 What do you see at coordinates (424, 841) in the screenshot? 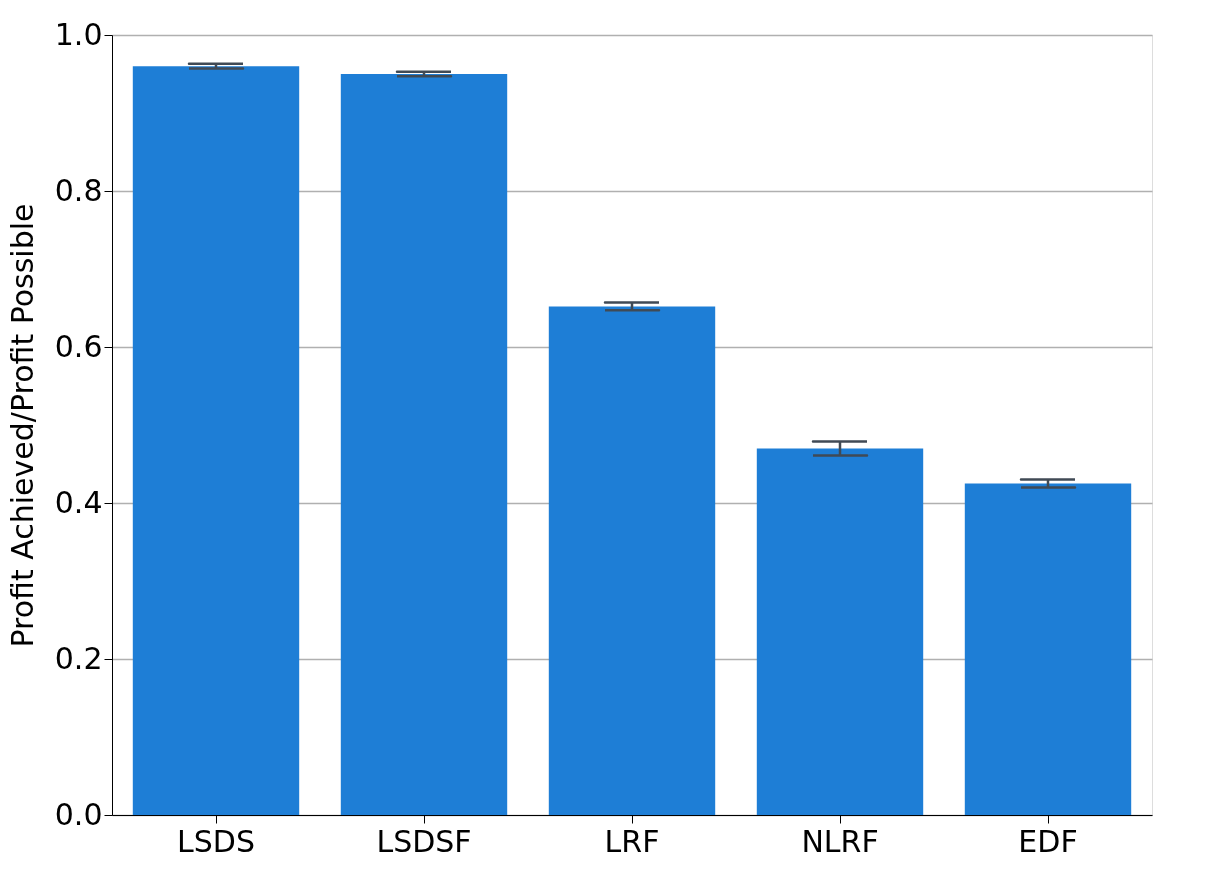
I see `x-tick-label: LSDSF` at bounding box center [424, 841].